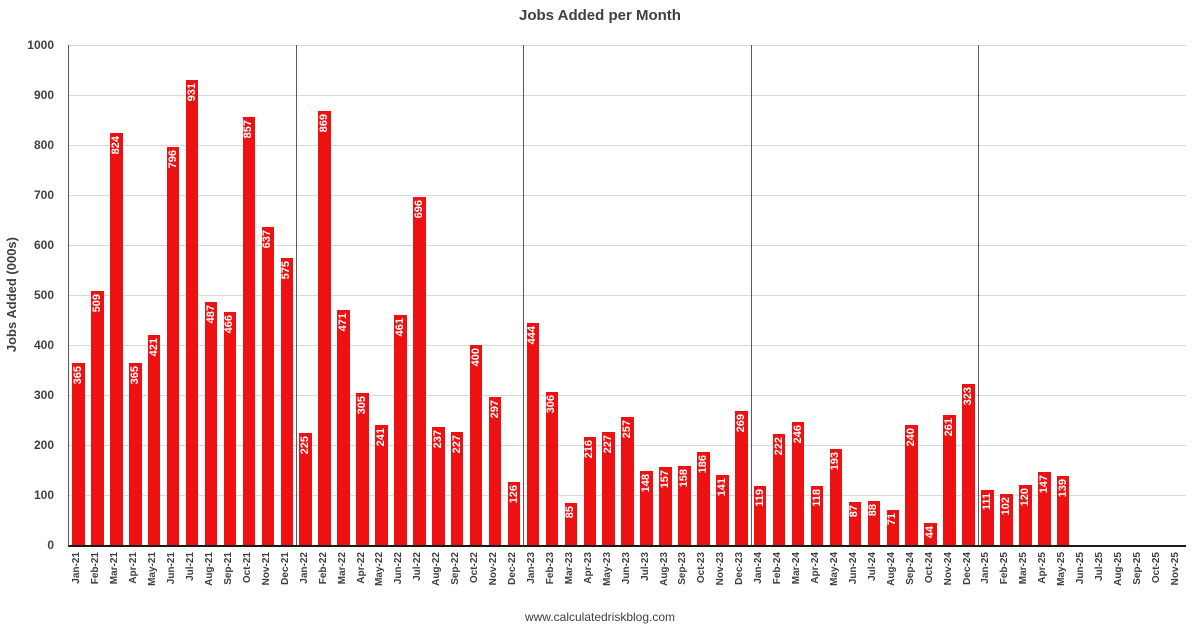 This screenshot has width=1200, height=630. What do you see at coordinates (343, 295) in the screenshot?
I see `bar-slot: 471` at bounding box center [343, 295].